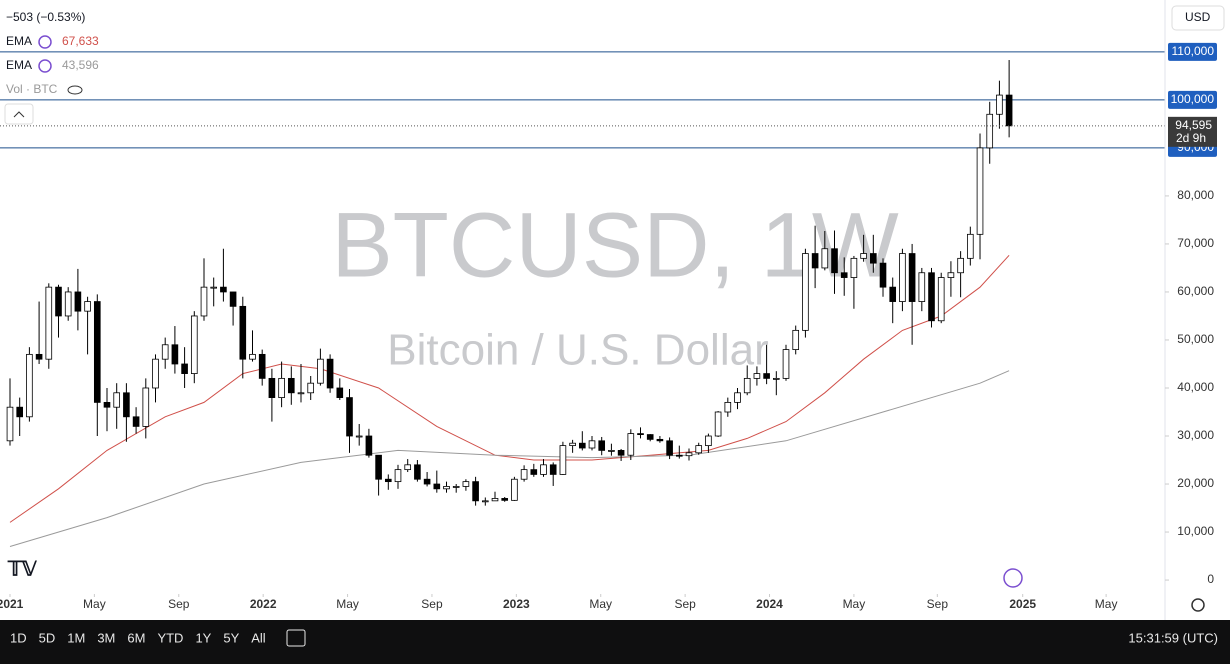 The height and width of the screenshot is (664, 1230). Describe the element at coordinates (296, 638) in the screenshot. I see `date-range-icon` at that location.